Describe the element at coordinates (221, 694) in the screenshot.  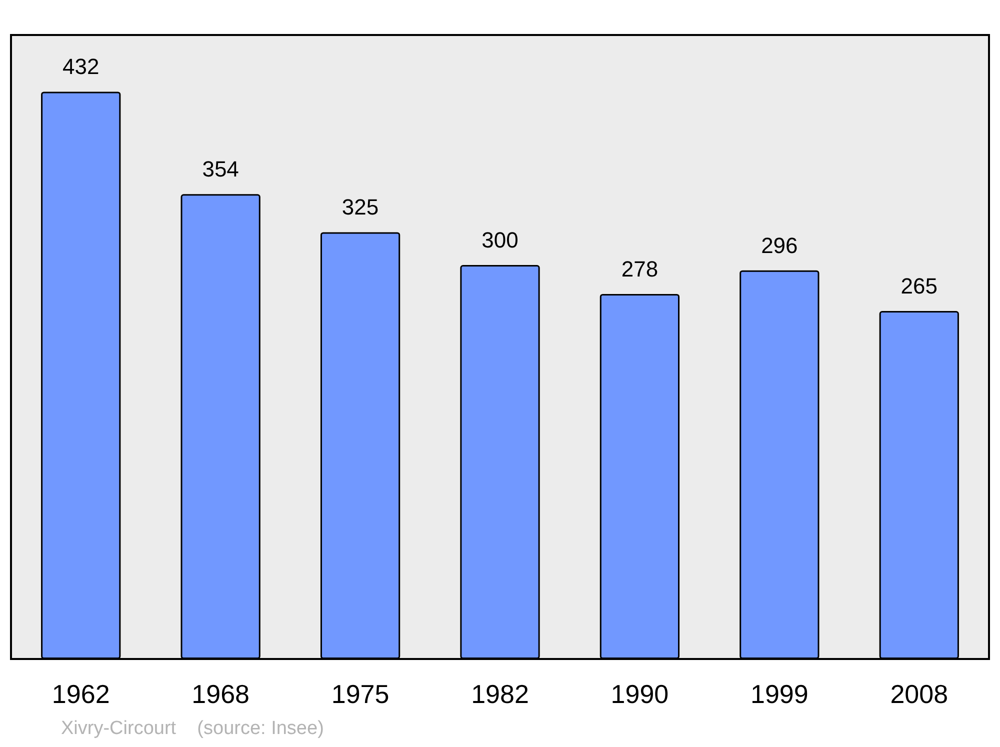
I see `x-tick-label: 1968` at that location.